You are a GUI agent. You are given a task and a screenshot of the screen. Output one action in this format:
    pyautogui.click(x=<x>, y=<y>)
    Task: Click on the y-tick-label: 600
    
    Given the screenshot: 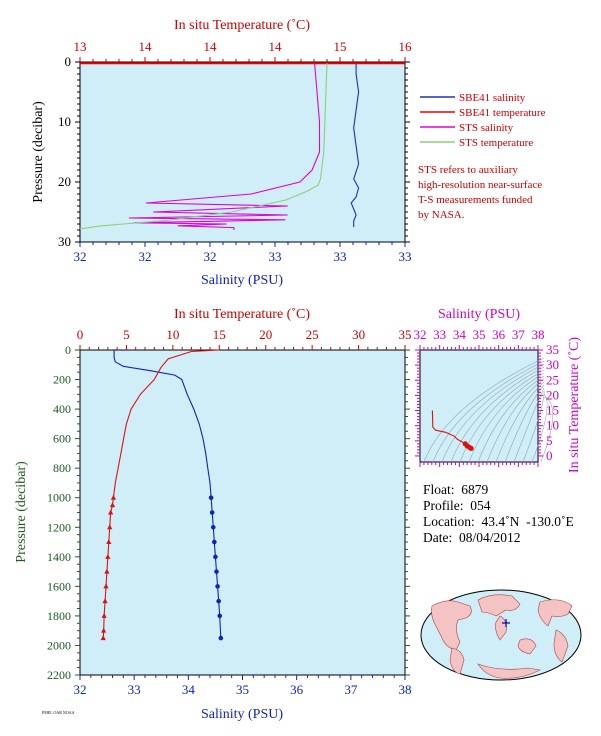 What is the action you would take?
    pyautogui.click(x=62, y=439)
    